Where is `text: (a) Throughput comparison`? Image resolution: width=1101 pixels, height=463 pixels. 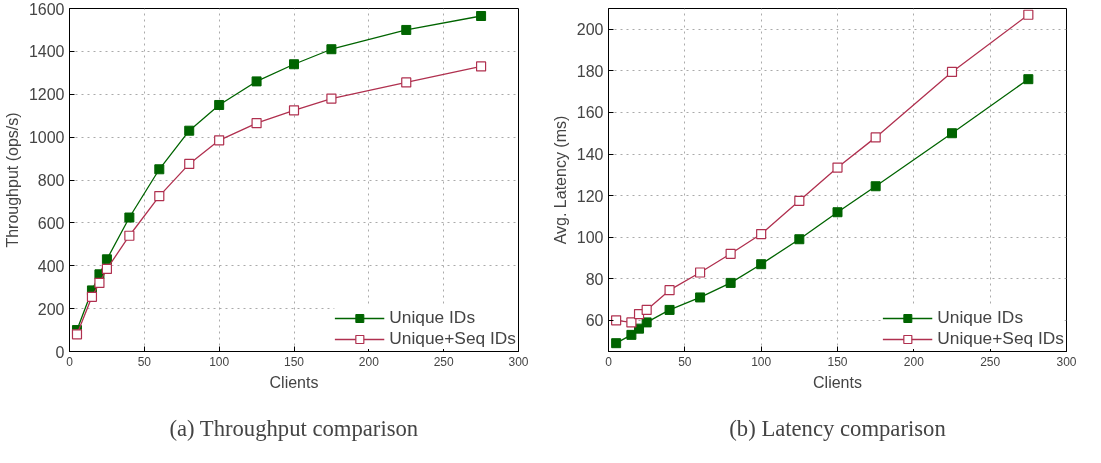
text: (a) Throughput comparison is located at coordinates (294, 428).